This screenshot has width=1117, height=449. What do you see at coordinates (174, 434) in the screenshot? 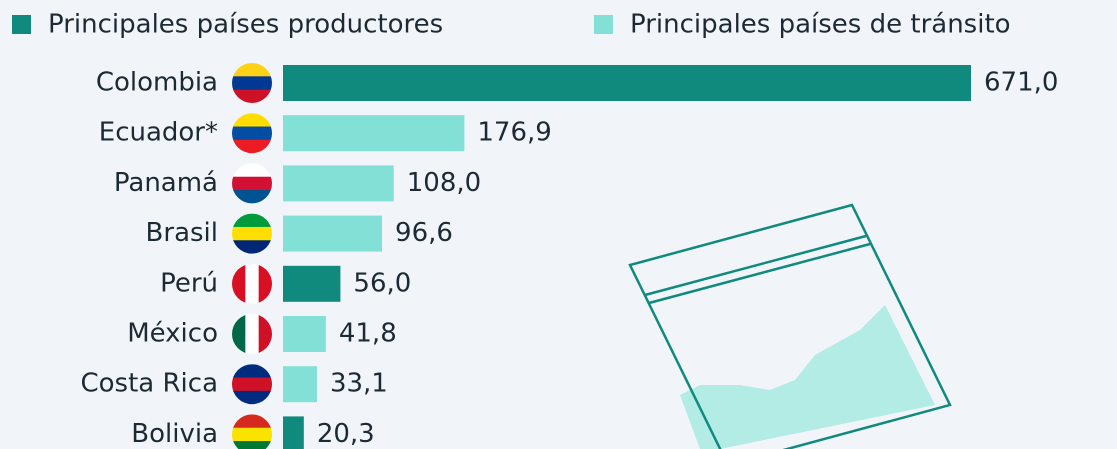
I see `category-label: Bolivia` at bounding box center [174, 434].